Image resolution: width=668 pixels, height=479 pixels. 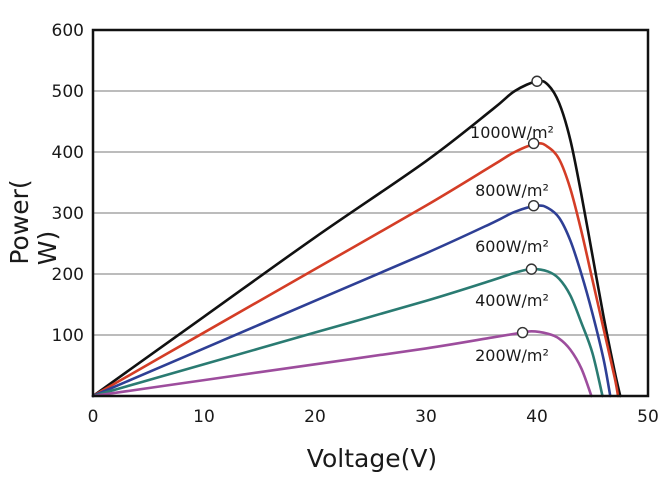 I want to click on y-tick-label: 100, so click(x=68, y=336).